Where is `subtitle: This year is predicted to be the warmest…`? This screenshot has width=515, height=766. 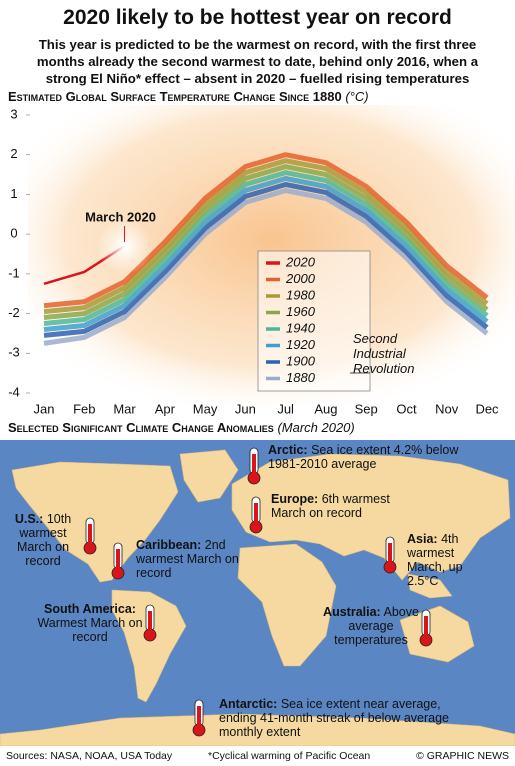
subtitle: This year is predicted to be the warmest… is located at coordinates (257, 61).